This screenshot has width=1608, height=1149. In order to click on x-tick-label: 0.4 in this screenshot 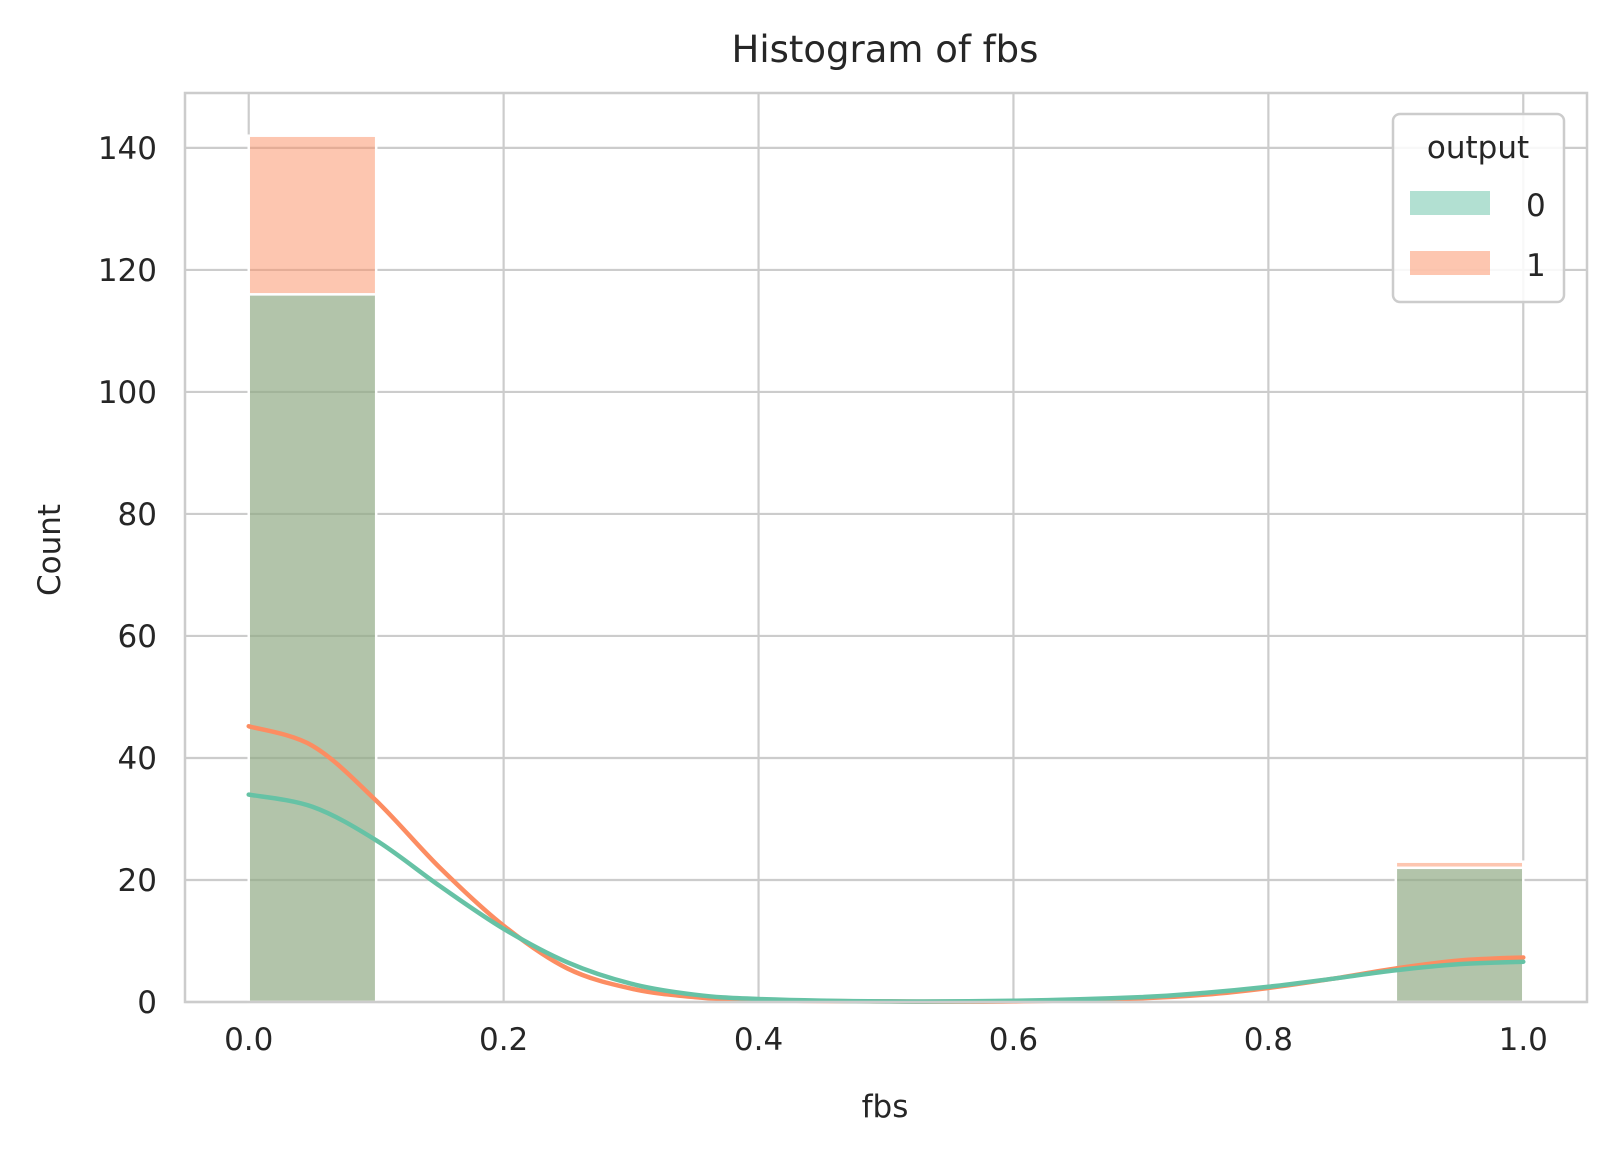, I will do `click(758, 1040)`.